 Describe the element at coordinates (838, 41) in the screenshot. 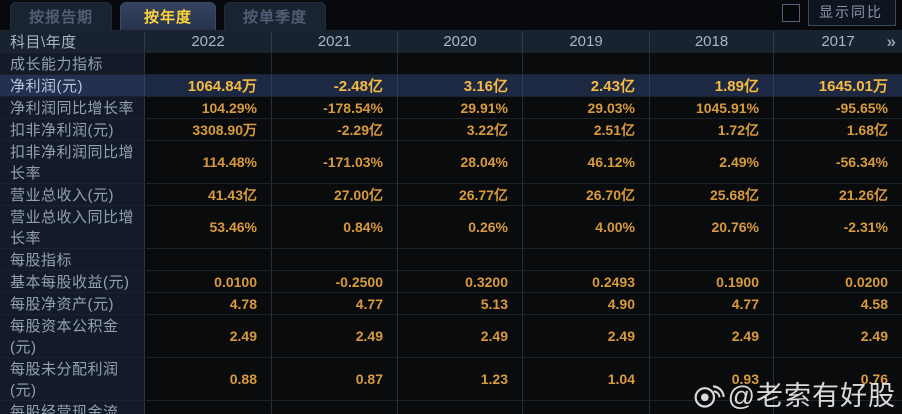

I see `year-header-label: 2017` at that location.